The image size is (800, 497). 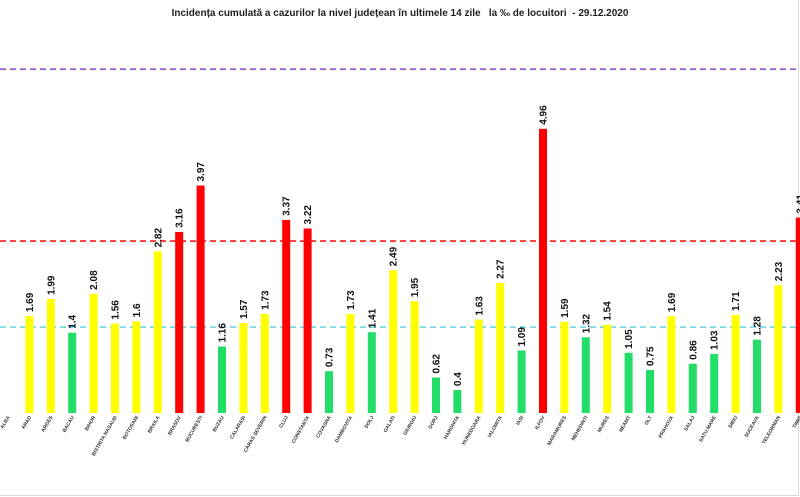 What do you see at coordinates (667, 427) in the screenshot?
I see `category-label: PRAHOVA` at bounding box center [667, 427].